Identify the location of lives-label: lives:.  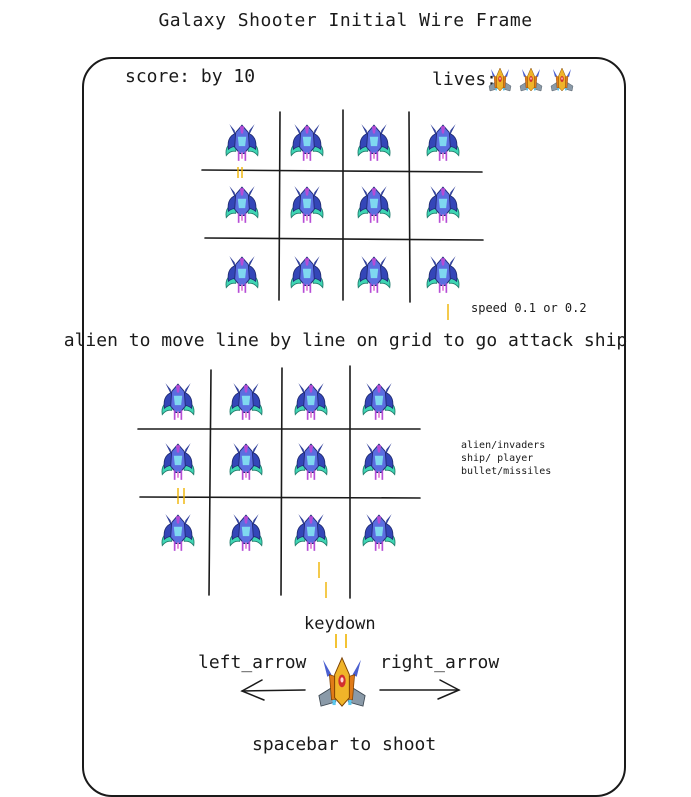
(465, 79).